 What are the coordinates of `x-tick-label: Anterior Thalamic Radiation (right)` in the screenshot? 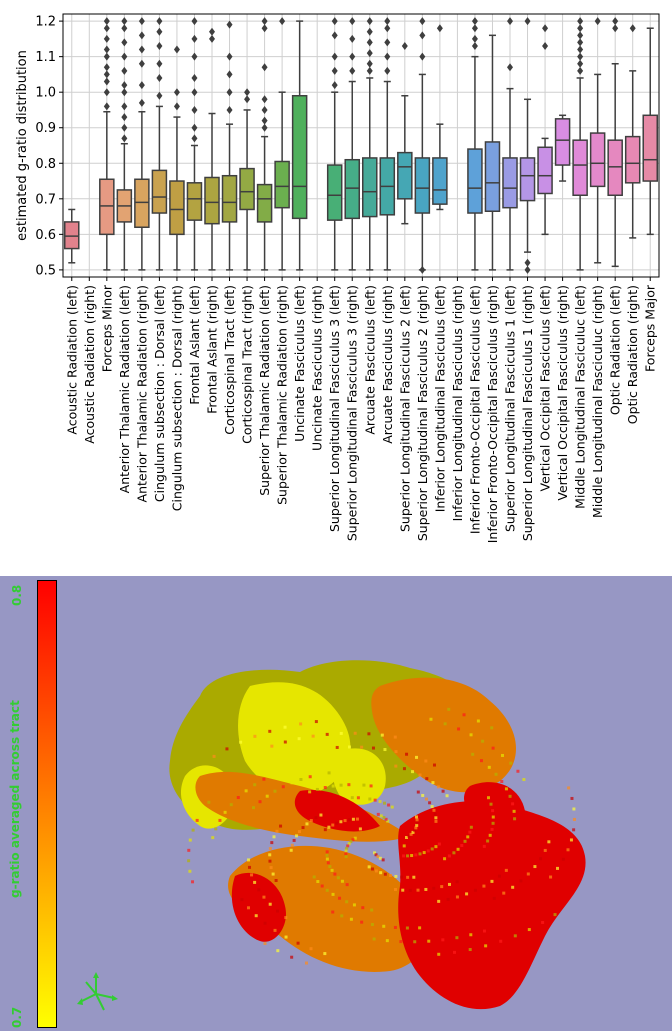 It's located at (141, 393).